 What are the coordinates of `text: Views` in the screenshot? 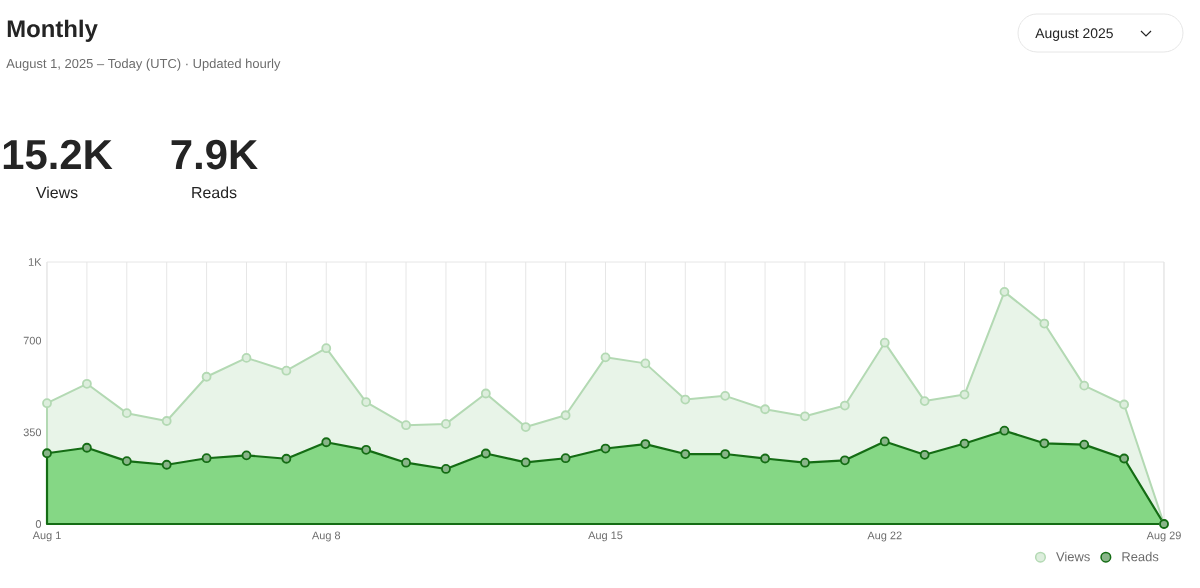 It's located at (56, 192).